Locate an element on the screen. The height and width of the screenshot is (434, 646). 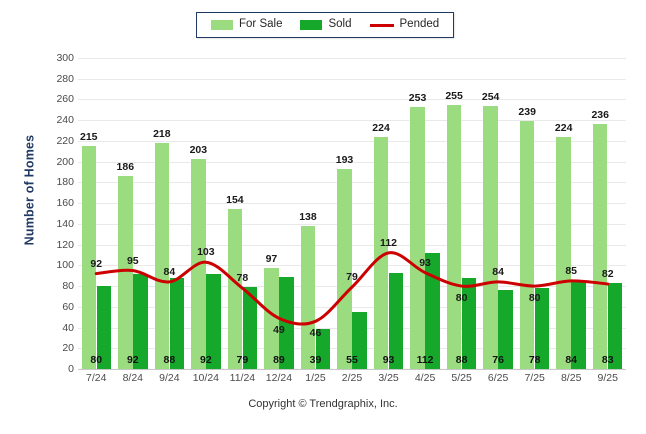
y-axis-title-label: Number of Homes is located at coordinates (29, 190).